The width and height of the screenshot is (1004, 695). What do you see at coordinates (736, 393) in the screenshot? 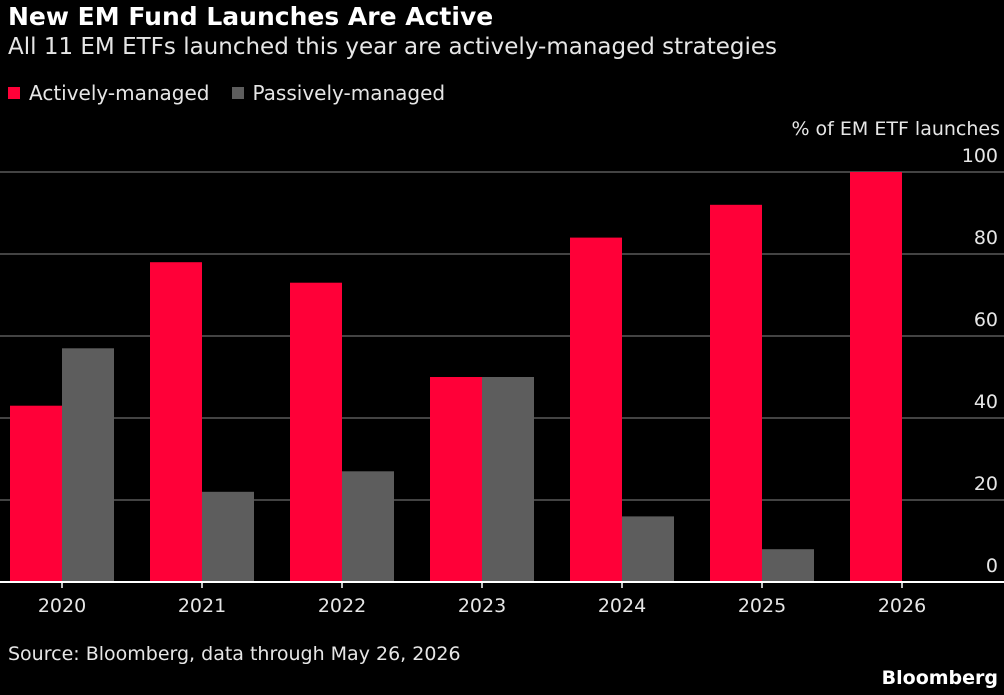
I see `bar-active-2025` at bounding box center [736, 393].